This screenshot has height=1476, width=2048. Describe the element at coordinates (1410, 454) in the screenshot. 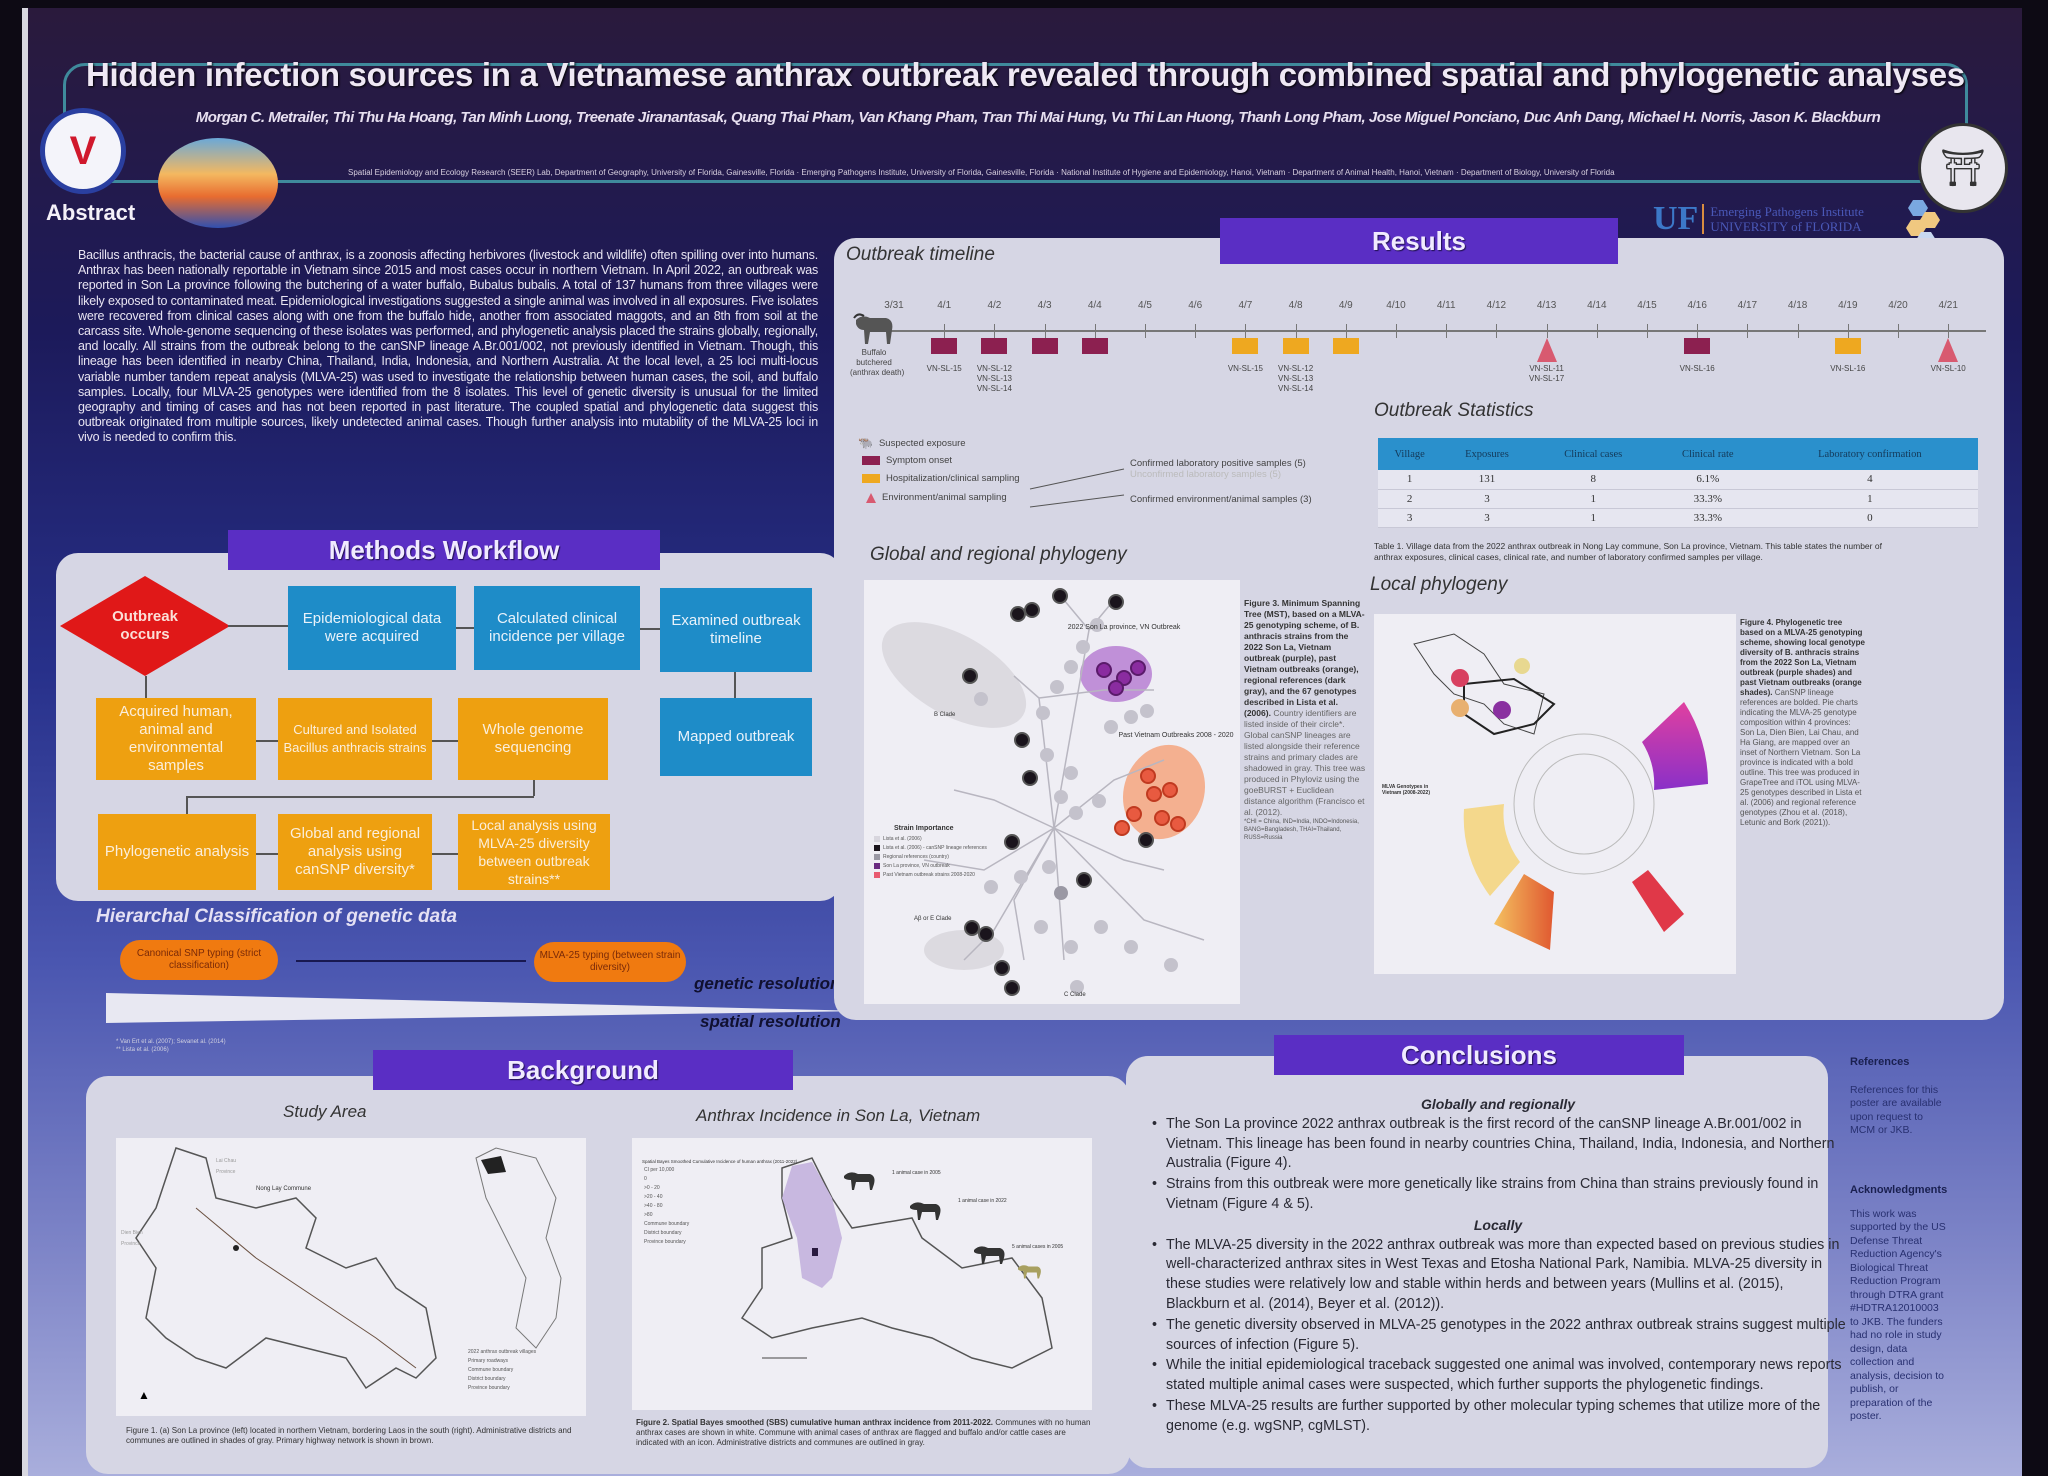

I see `table-header-cell: Village` at that location.